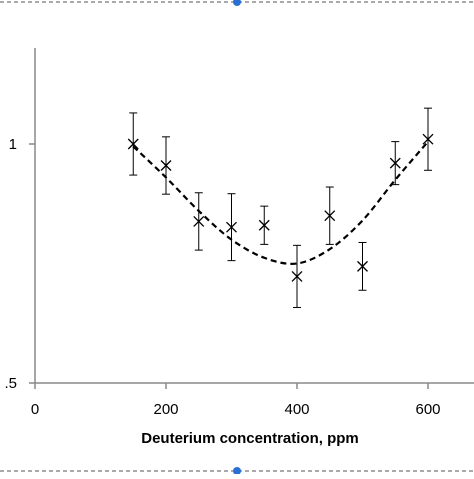  What do you see at coordinates (237, 471) in the screenshot?
I see `resize-handle-bottom` at bounding box center [237, 471].